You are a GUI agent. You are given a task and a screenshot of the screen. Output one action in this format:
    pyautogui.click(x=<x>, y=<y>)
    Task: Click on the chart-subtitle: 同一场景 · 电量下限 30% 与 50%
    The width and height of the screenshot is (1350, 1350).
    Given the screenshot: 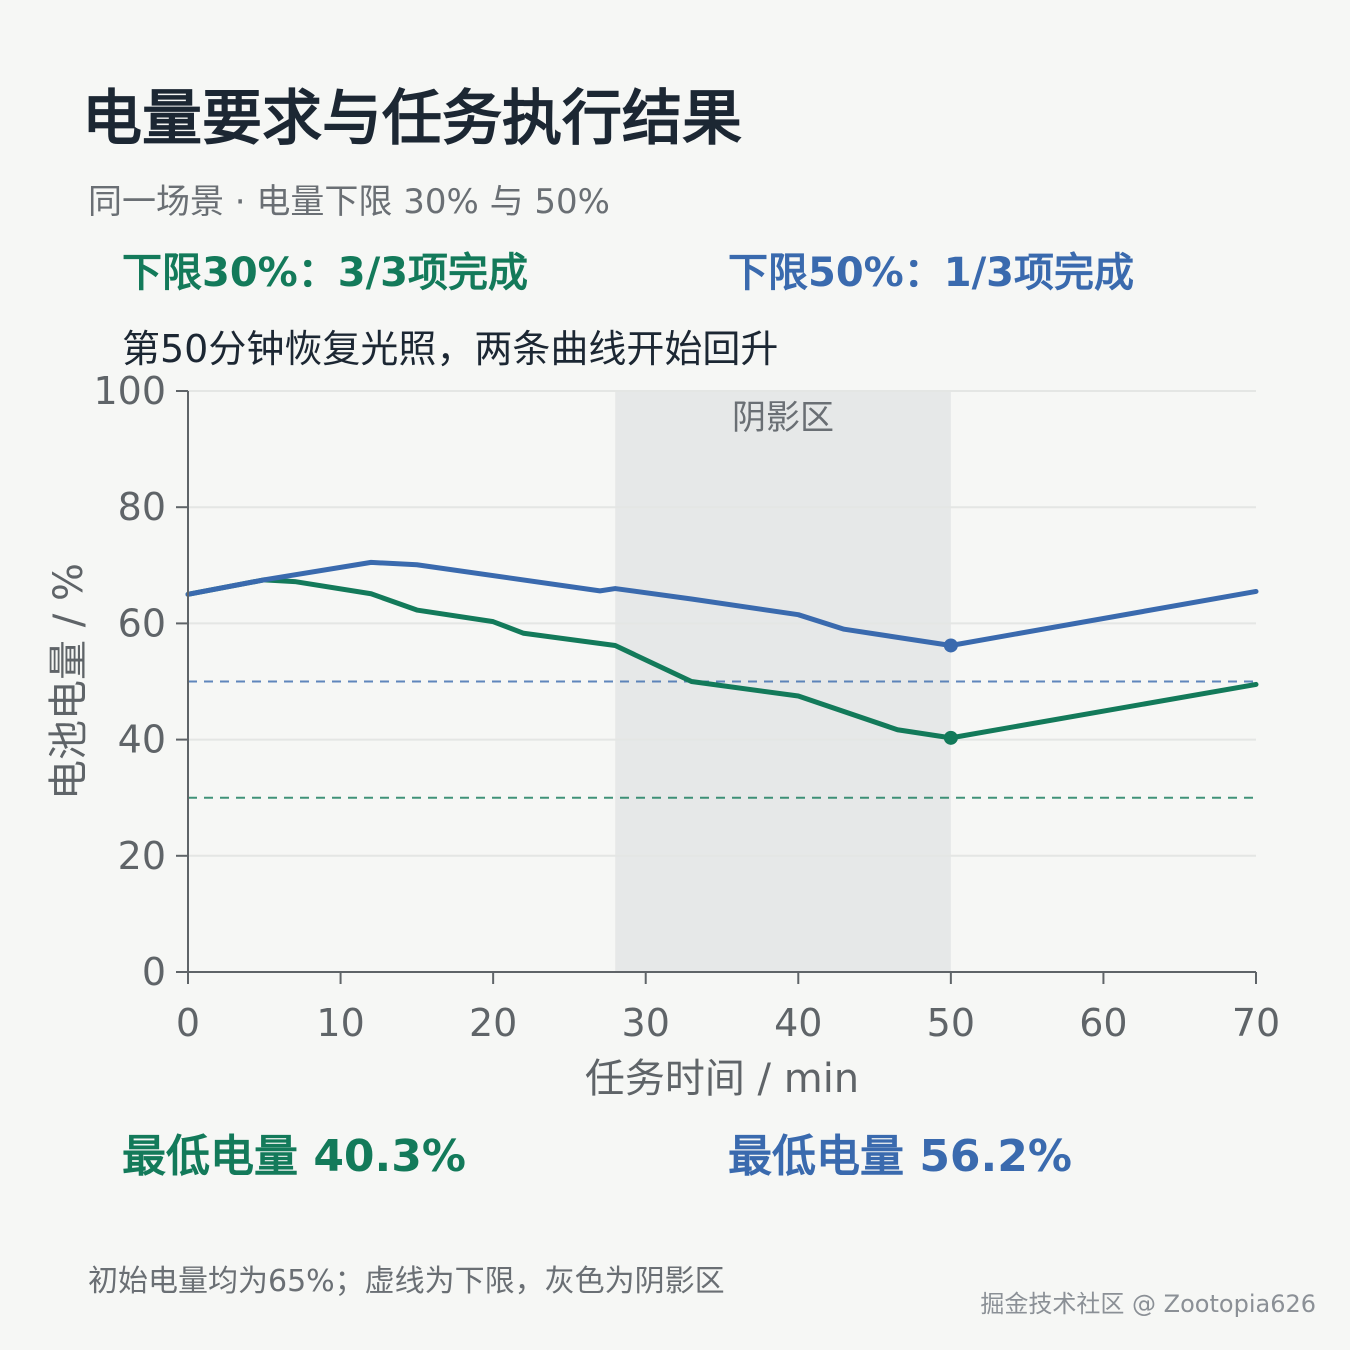 What is the action you would take?
    pyautogui.click(x=349, y=202)
    